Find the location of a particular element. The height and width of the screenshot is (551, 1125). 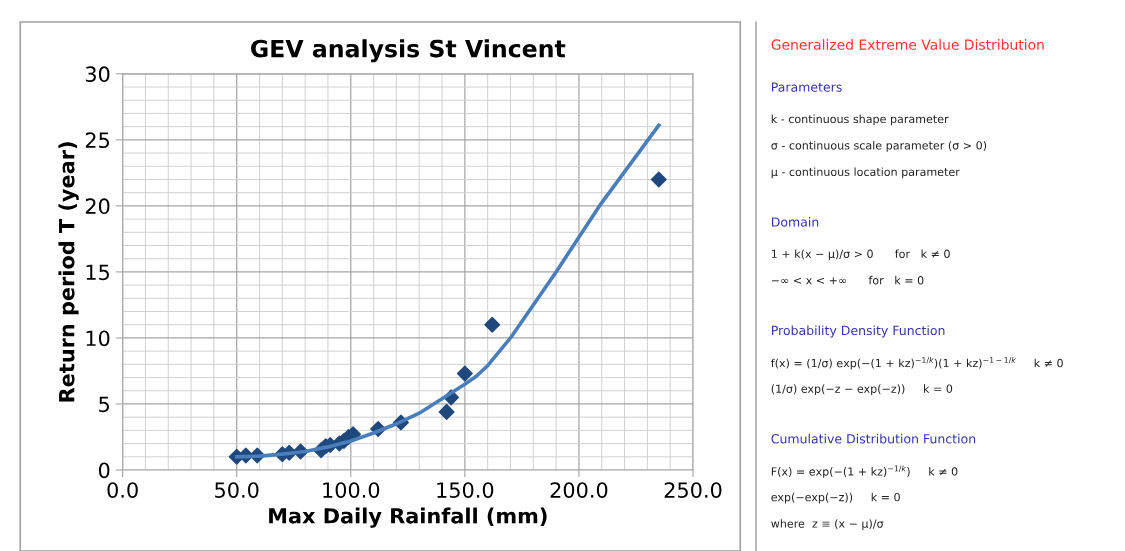

text: σ - continuous scale parameter (σ > 0) is located at coordinates (879, 146).